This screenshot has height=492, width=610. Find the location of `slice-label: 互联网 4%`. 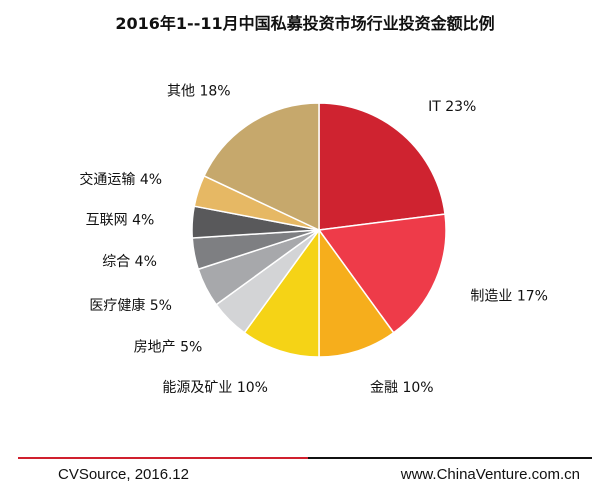

slice-label: 互联网 4% is located at coordinates (120, 221).